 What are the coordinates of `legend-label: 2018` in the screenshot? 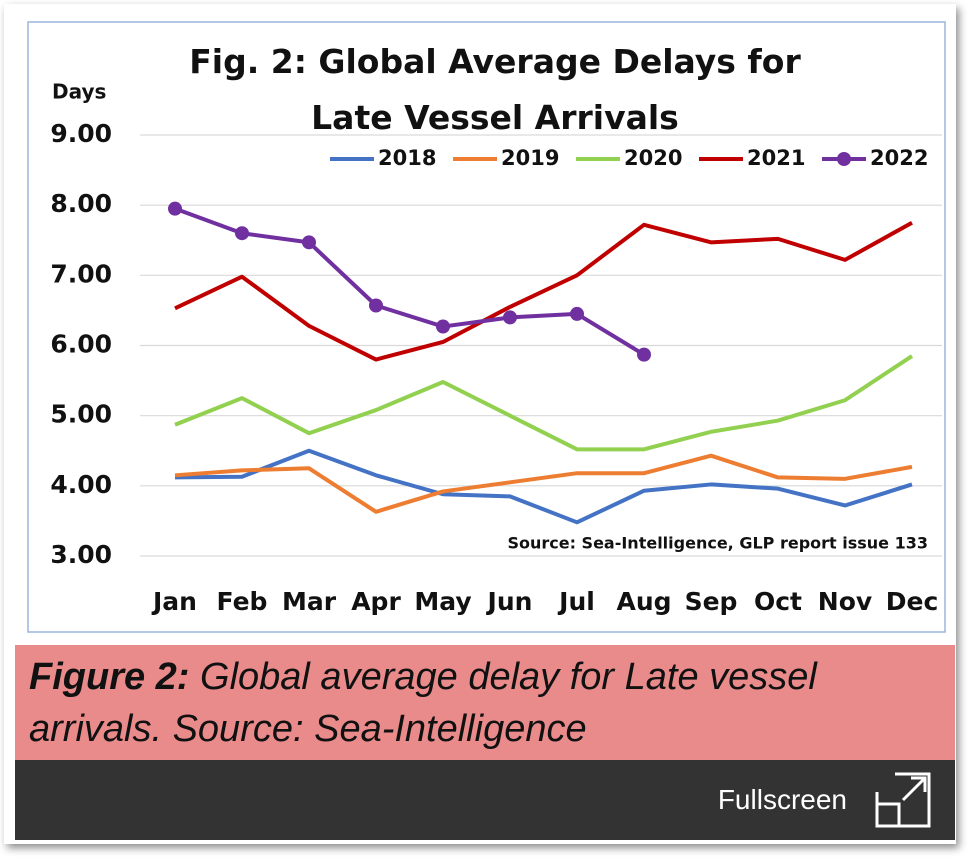 It's located at (407, 158).